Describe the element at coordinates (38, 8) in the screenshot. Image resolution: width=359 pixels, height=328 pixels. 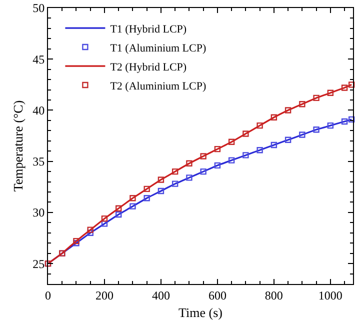
I see `y-tick-label: 50` at that location.